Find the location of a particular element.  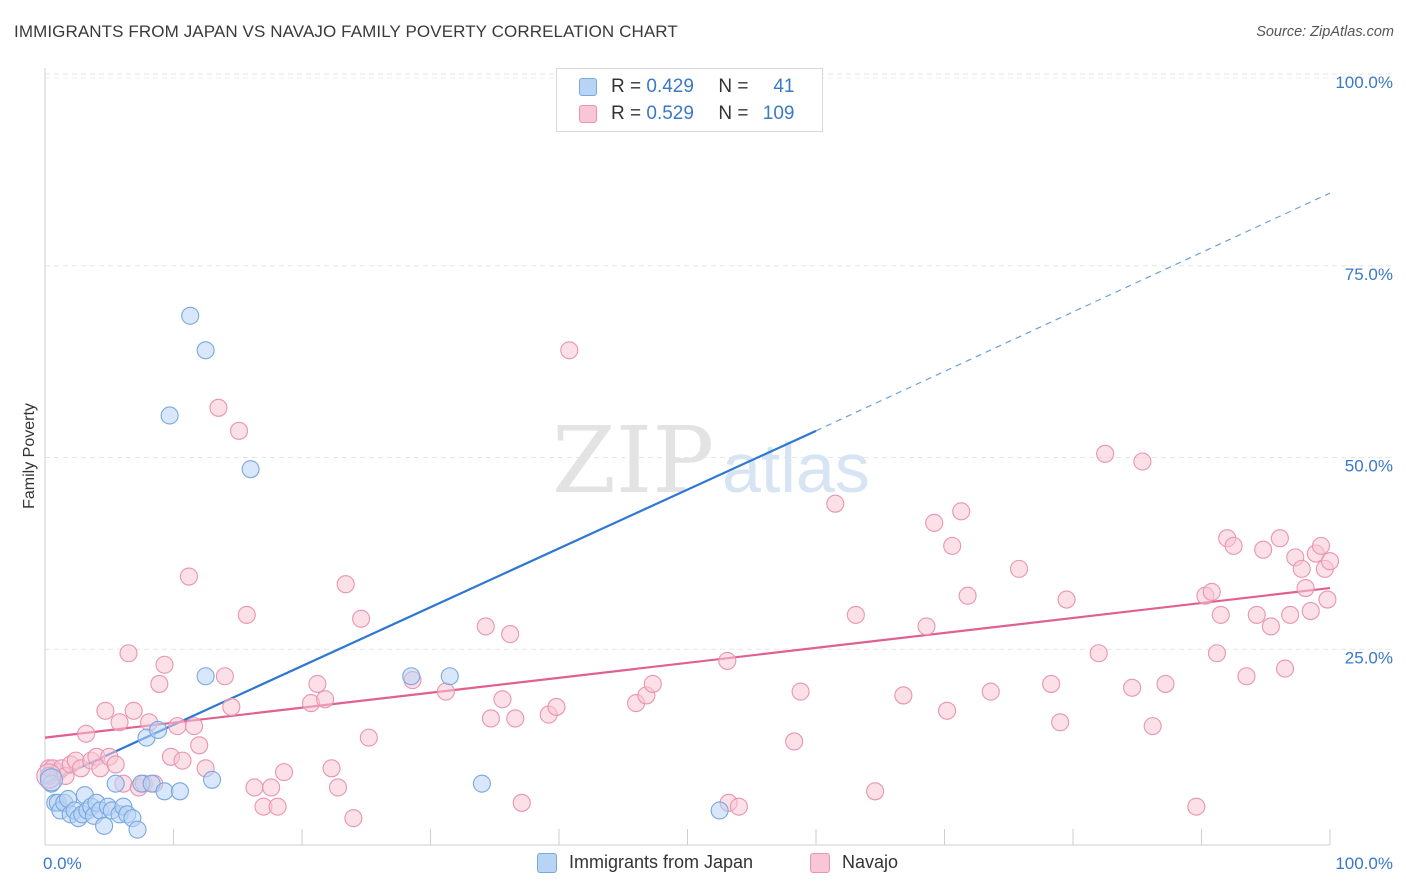

legend-swatch-navajo is located at coordinates (588, 114).